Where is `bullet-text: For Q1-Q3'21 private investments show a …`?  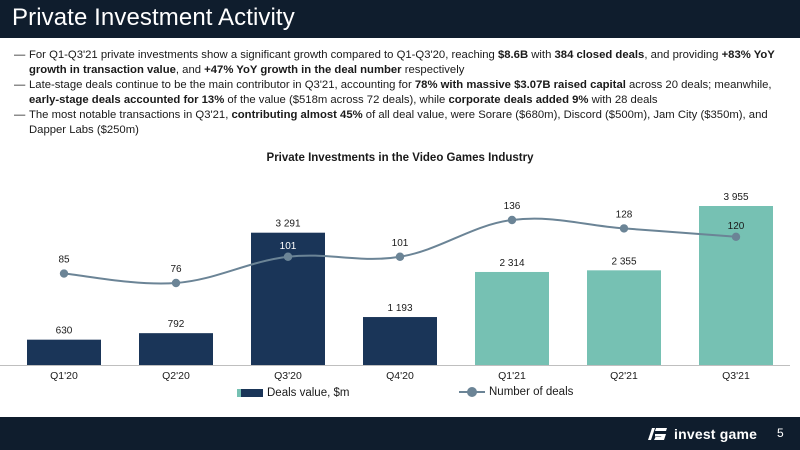
bullet-text: For Q1-Q3'21 private investments show a … is located at coordinates (407, 62).